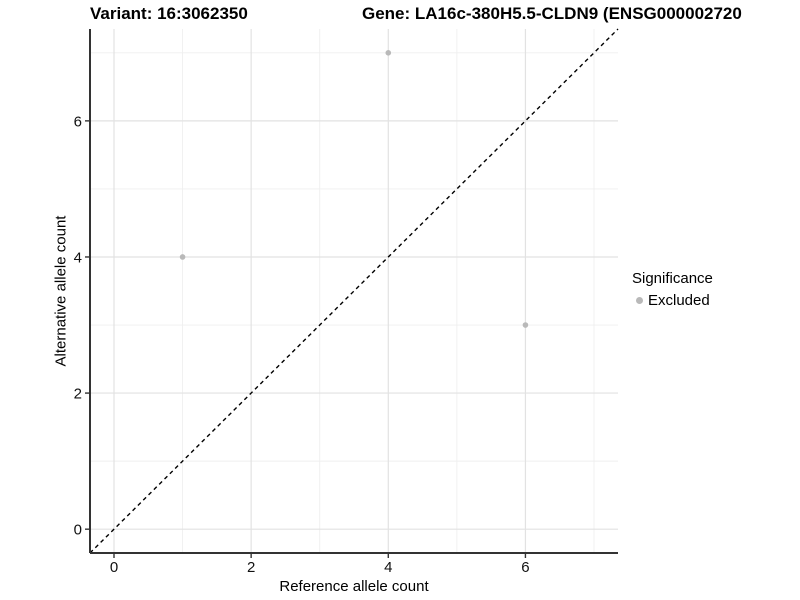 The image size is (800, 600). What do you see at coordinates (679, 300) in the screenshot?
I see `legend-entry-label: Excluded` at bounding box center [679, 300].